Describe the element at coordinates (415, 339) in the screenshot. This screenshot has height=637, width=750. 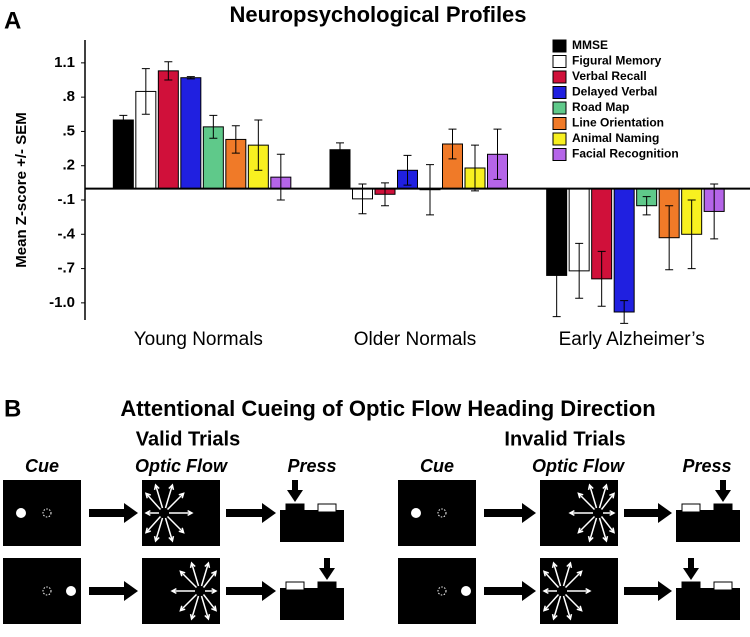
I see `x-tick-label: Older Normals` at that location.